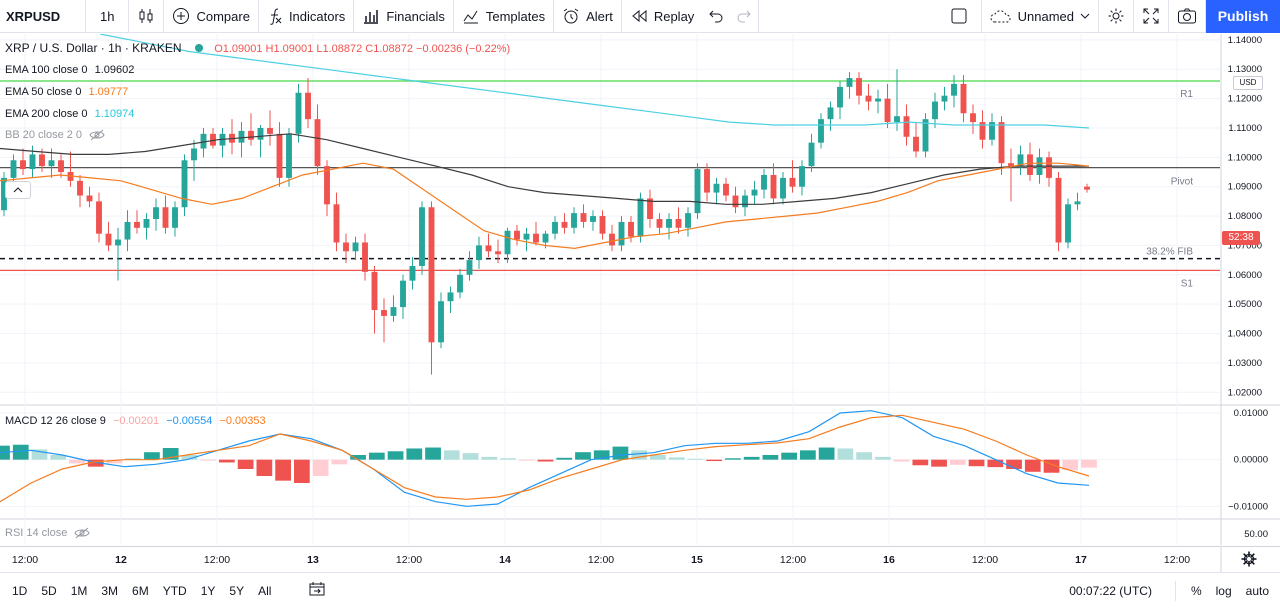  Describe the element at coordinates (1248, 83) in the screenshot. I see `currency-selector: USD` at that location.